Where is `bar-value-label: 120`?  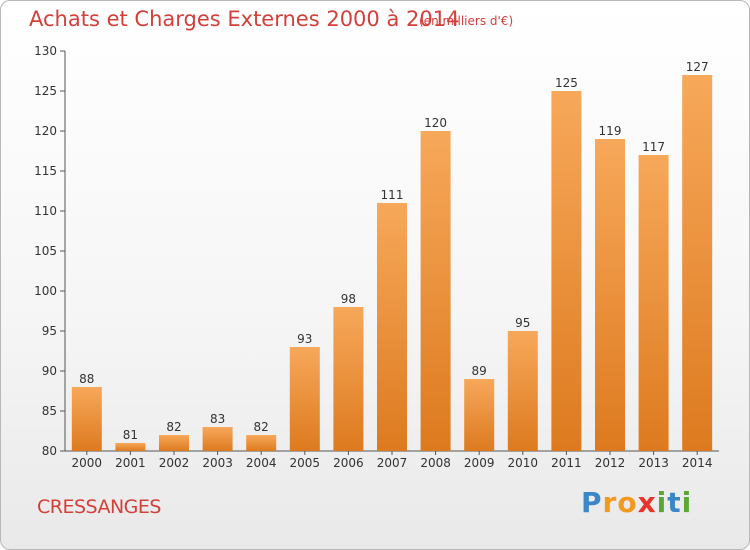 bar-value-label: 120 is located at coordinates (435, 123).